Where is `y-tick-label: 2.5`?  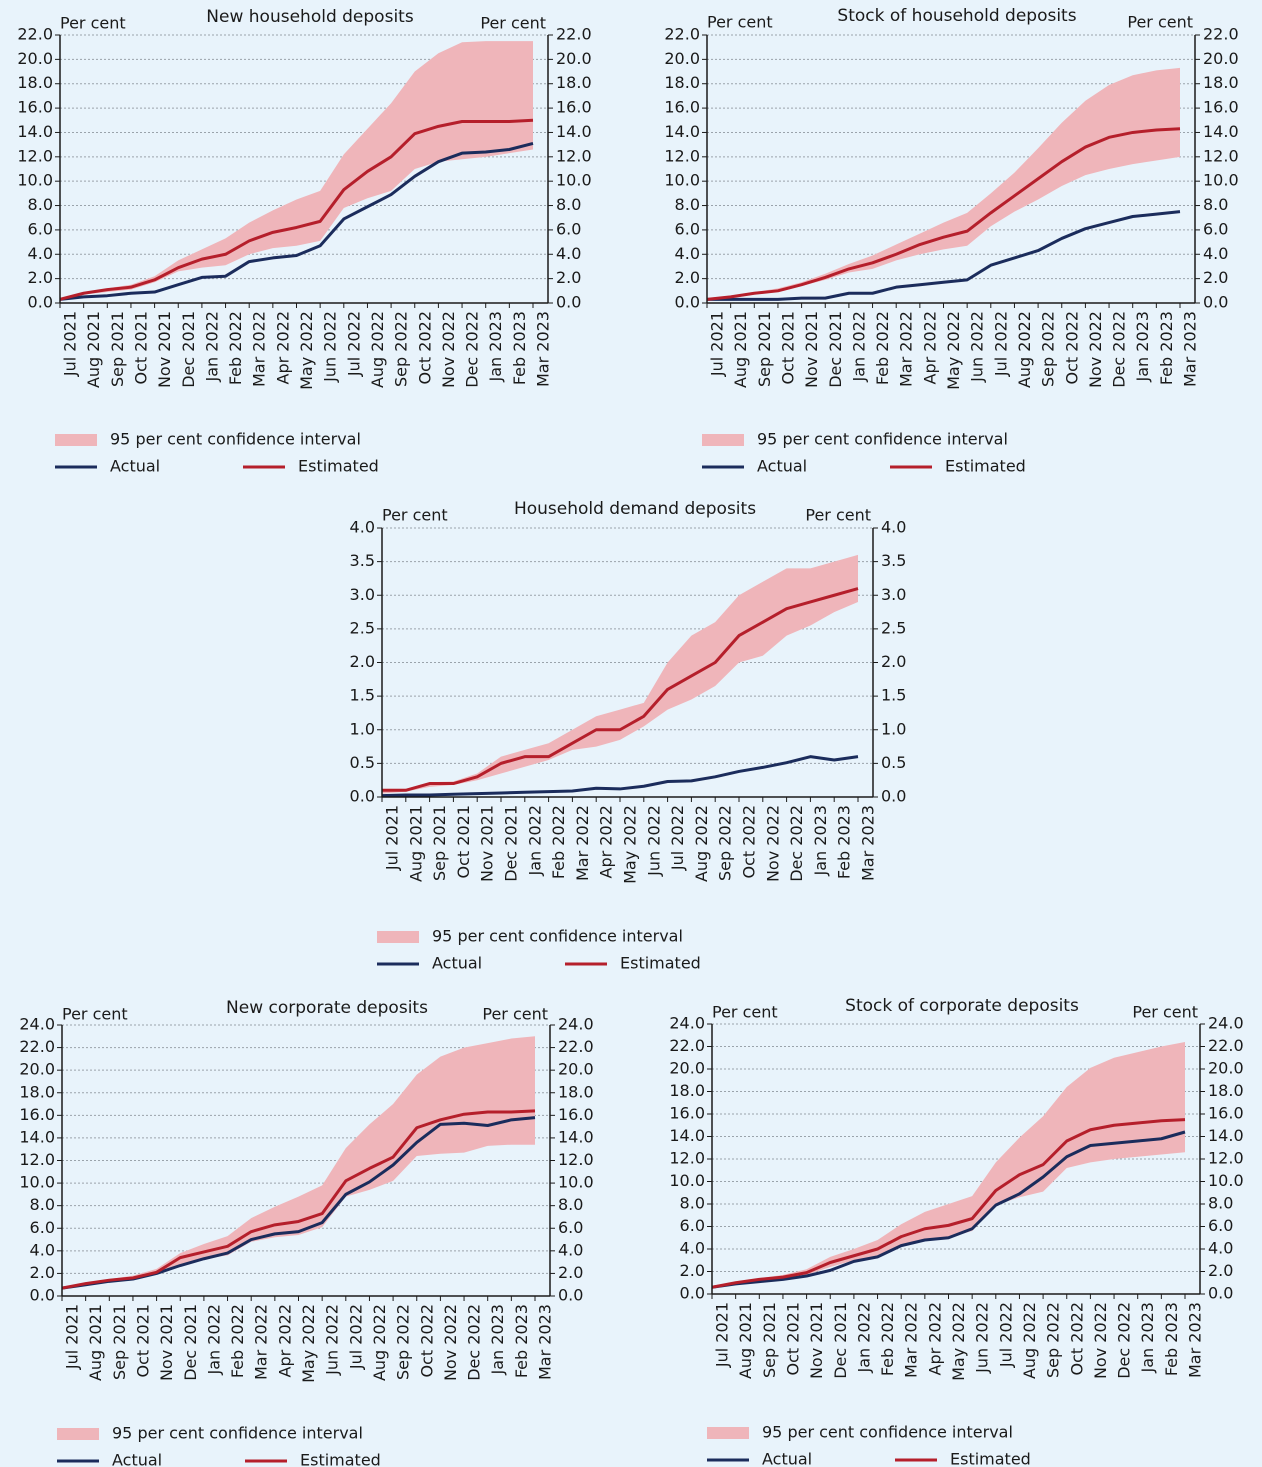
y-tick-label: 2.5 is located at coordinates (362, 627).